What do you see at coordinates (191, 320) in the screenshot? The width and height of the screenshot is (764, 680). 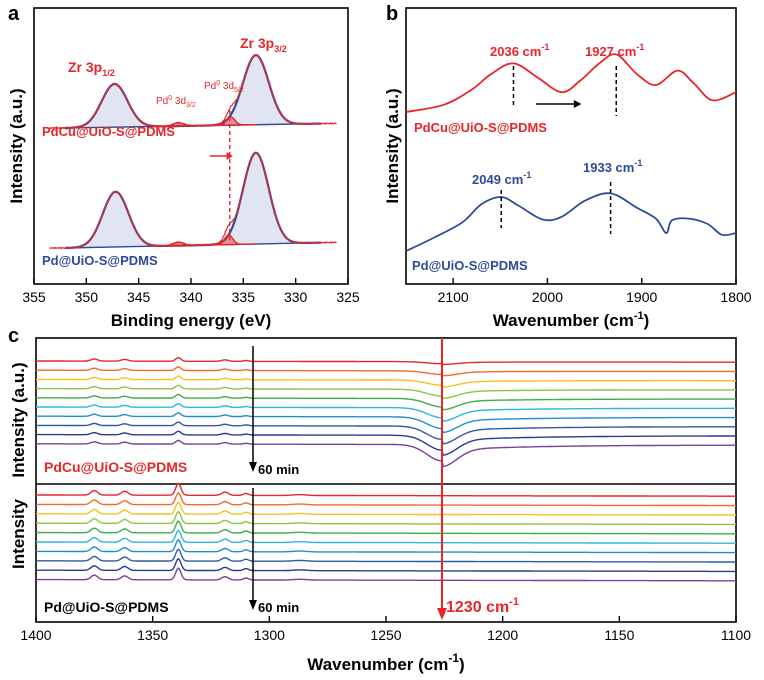 I see `panel-a-xlabel: Binding energy (eV)` at bounding box center [191, 320].